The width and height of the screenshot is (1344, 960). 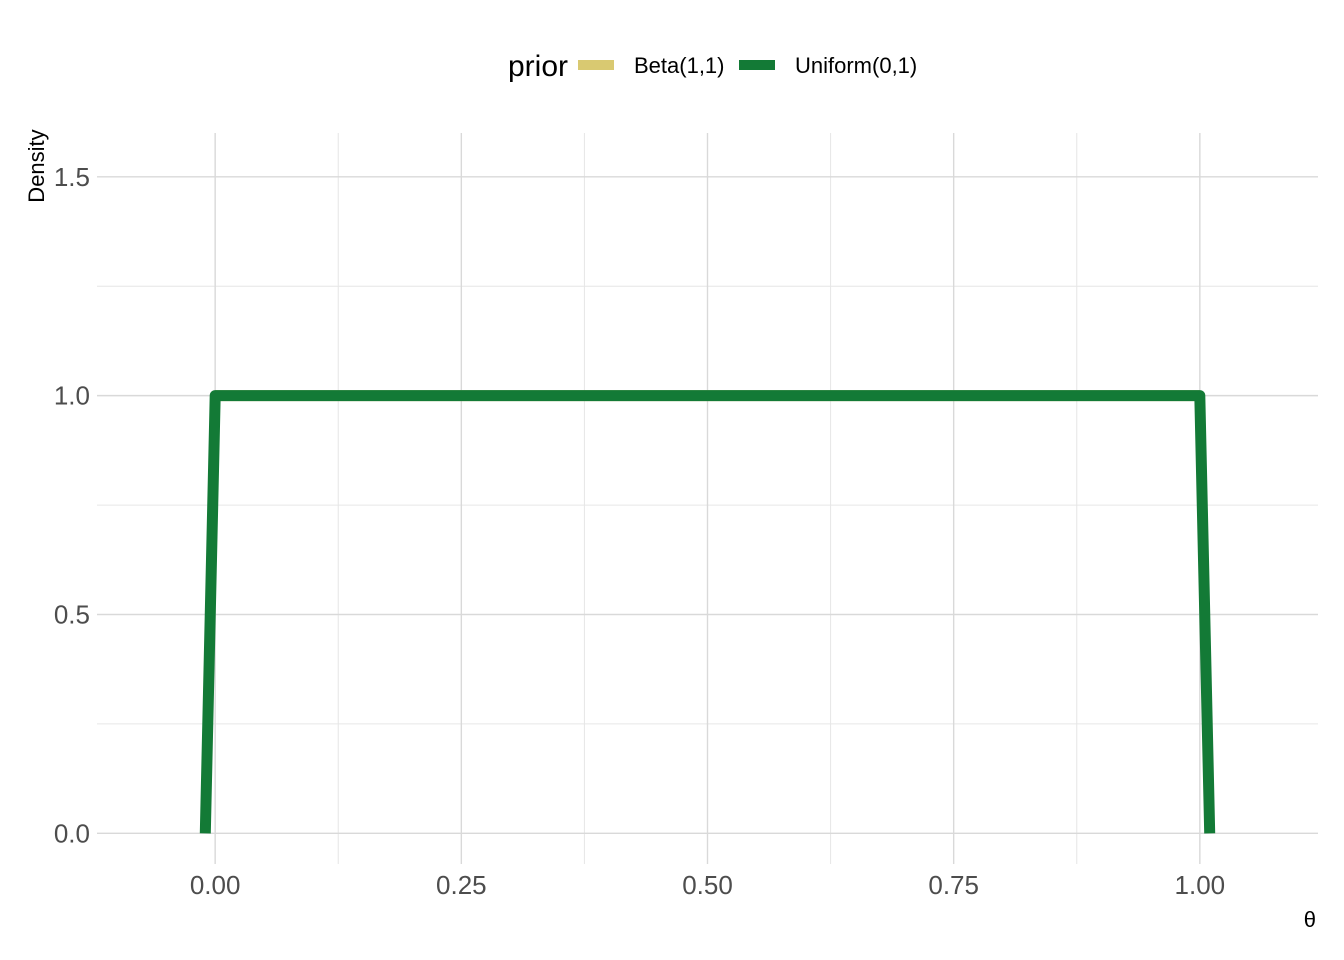 I want to click on legend-key-beta, so click(x=596, y=65).